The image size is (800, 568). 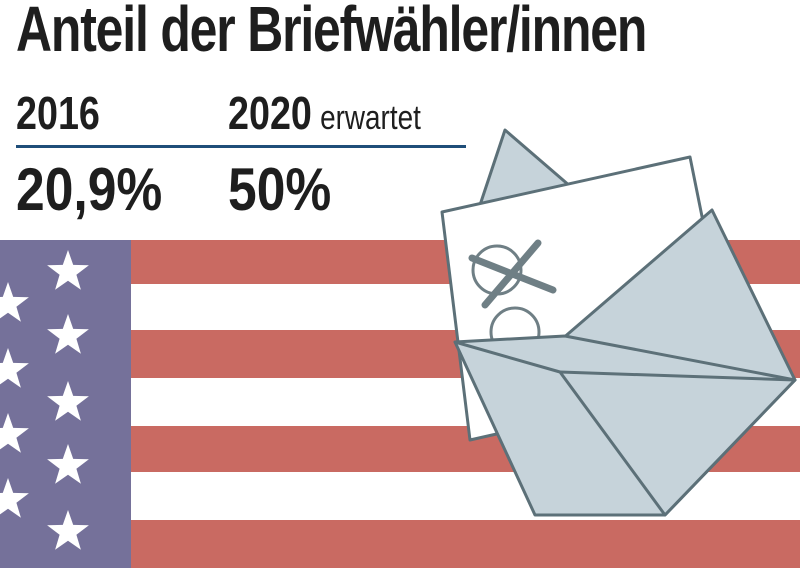 What do you see at coordinates (241, 146) in the screenshot?
I see `divider` at bounding box center [241, 146].